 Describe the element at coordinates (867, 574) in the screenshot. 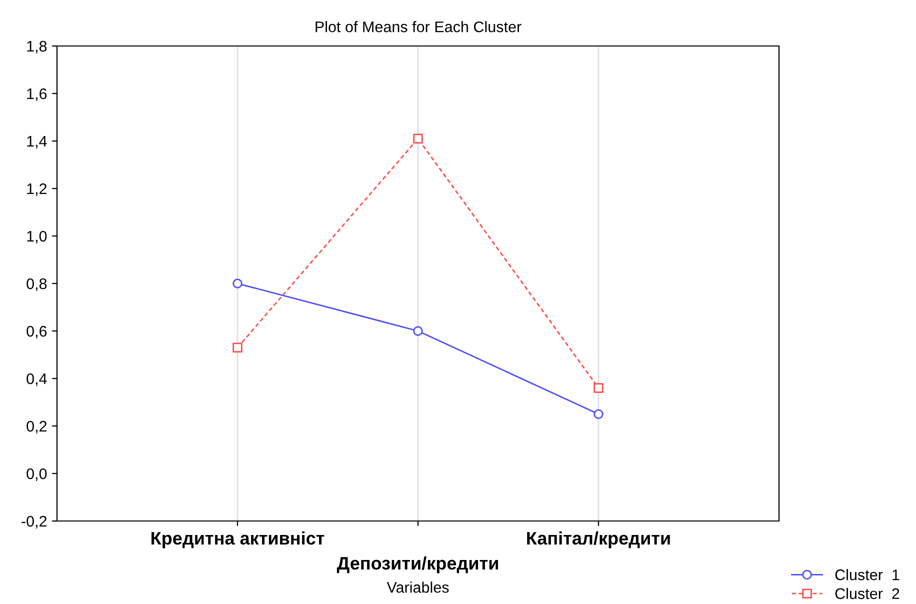

I see `legend-label: Cluster 1` at that location.